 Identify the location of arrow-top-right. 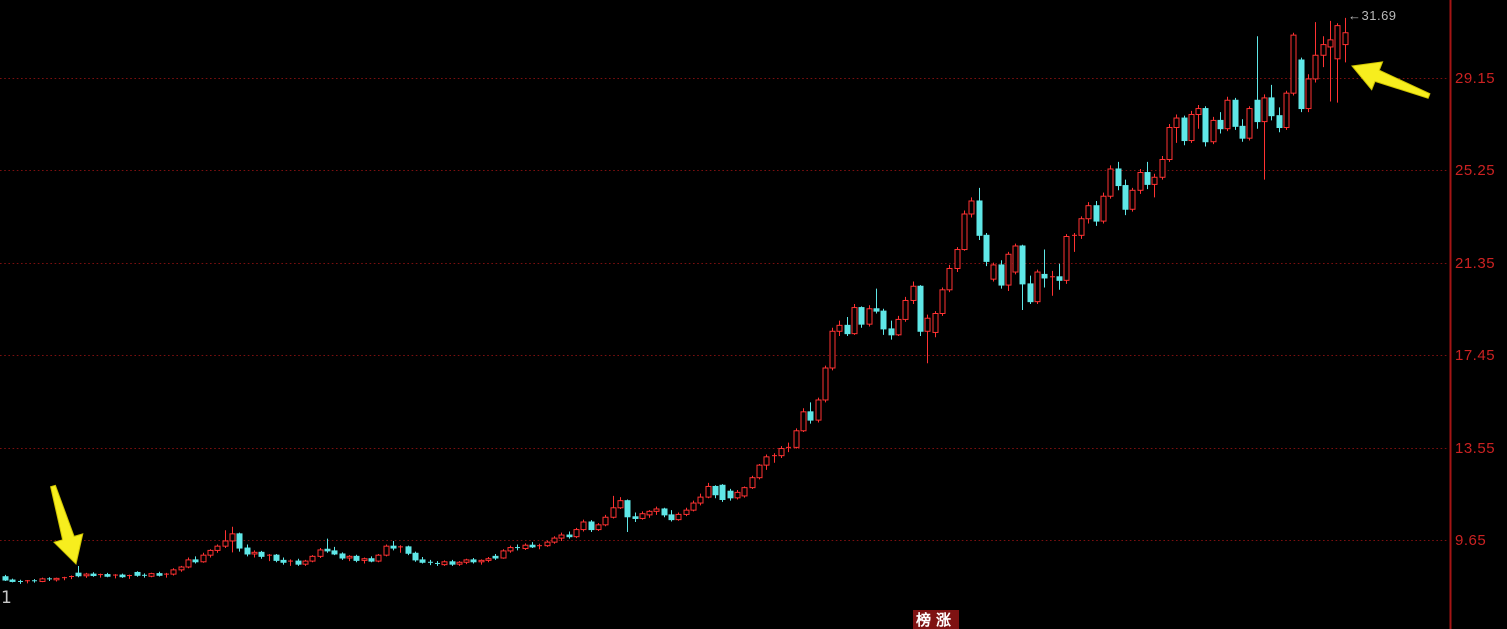
(1391, 80).